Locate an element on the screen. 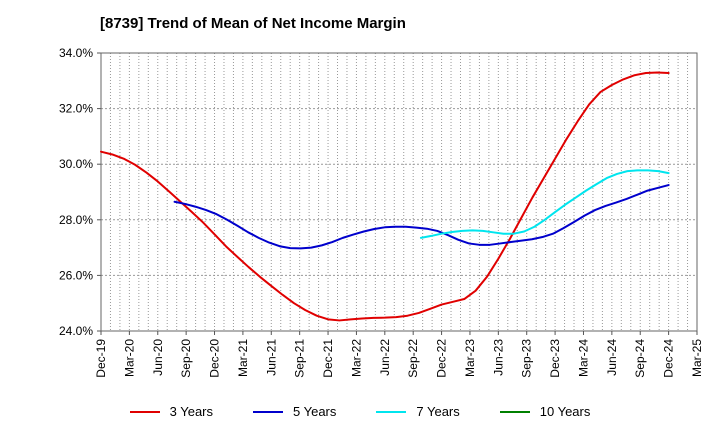  series-line-7-years is located at coordinates (544, 204).